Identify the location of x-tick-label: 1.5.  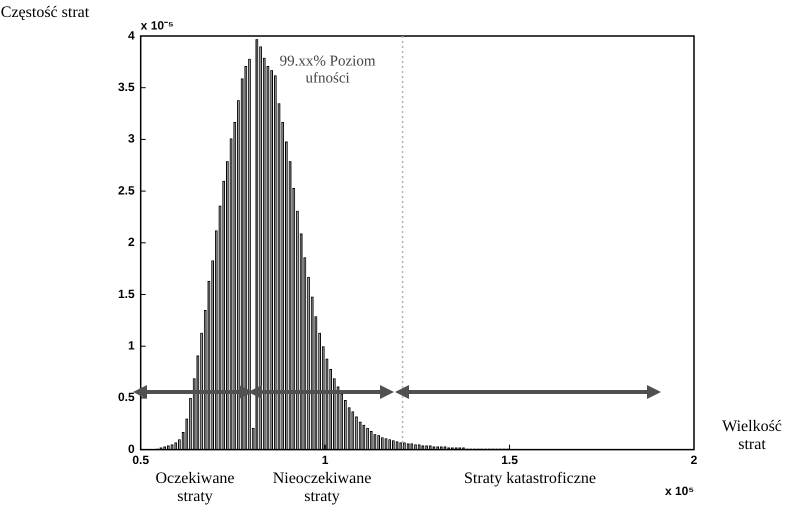
(509, 460).